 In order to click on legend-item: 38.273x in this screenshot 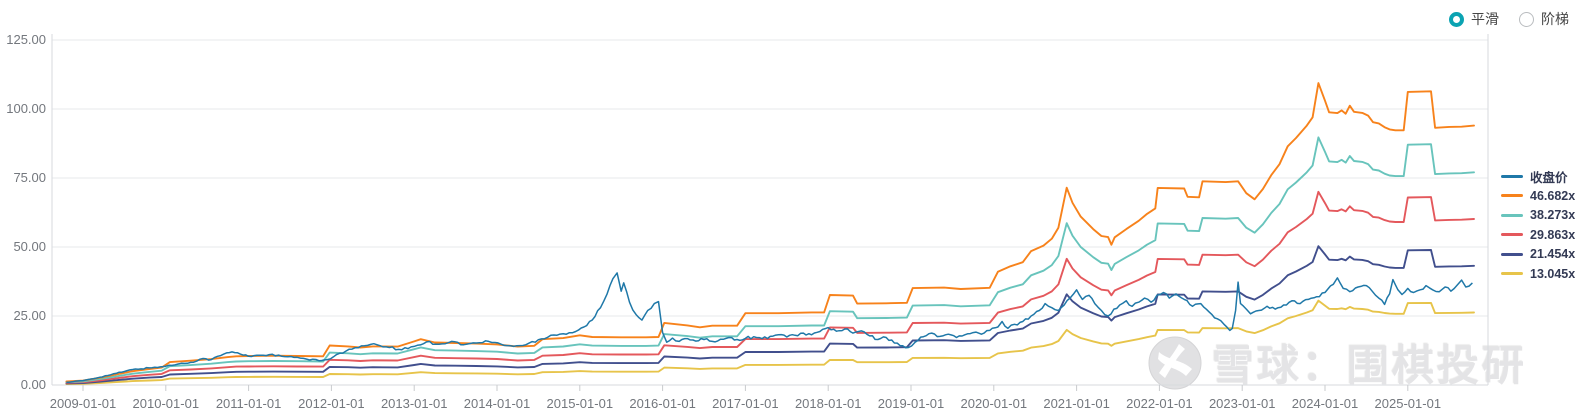, I will do `click(1538, 215)`.